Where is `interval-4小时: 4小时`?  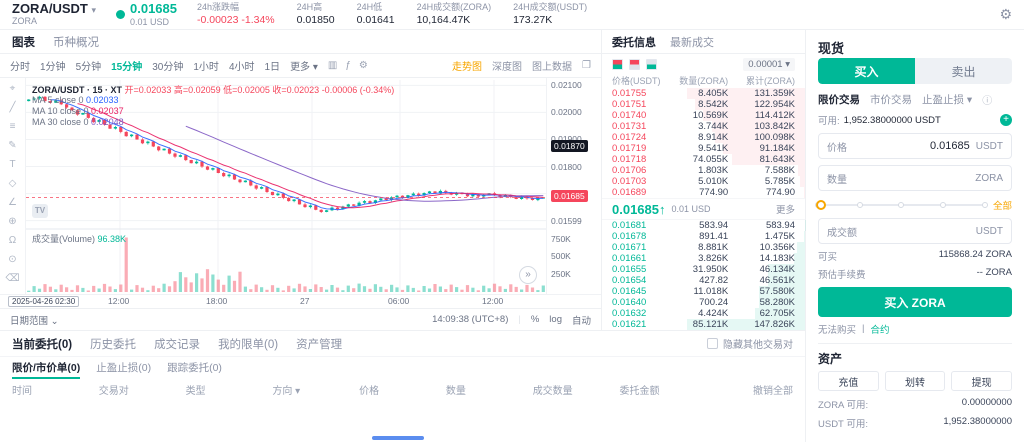 interval-4小时: 4小时 is located at coordinates (241, 67).